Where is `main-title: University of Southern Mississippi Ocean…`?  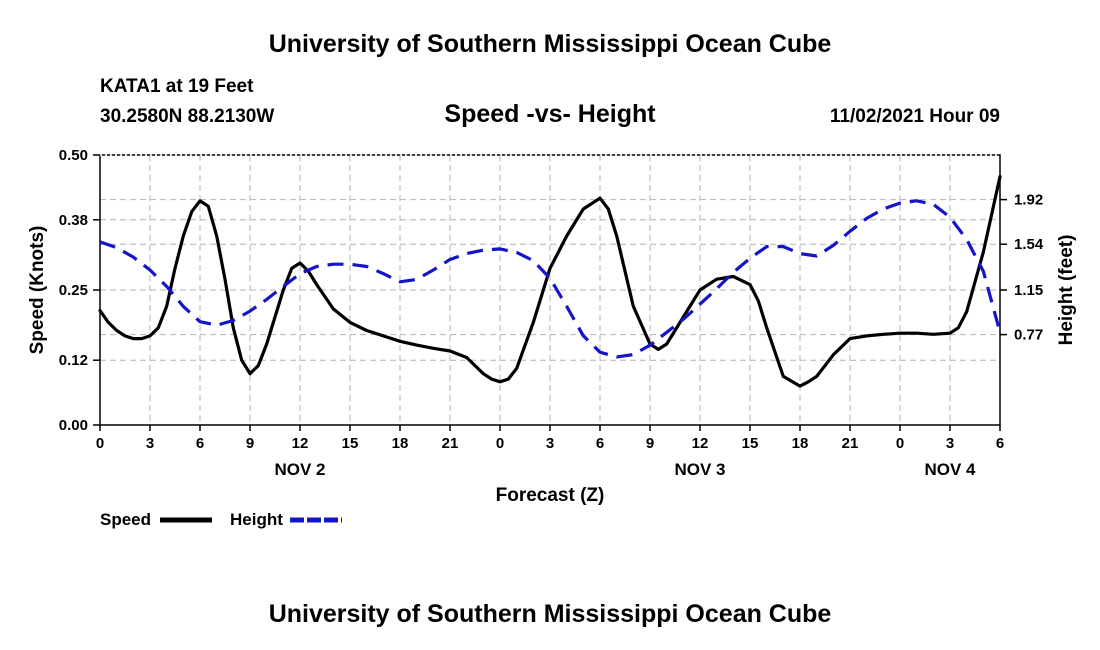 main-title: University of Southern Mississippi Ocean… is located at coordinates (550, 44).